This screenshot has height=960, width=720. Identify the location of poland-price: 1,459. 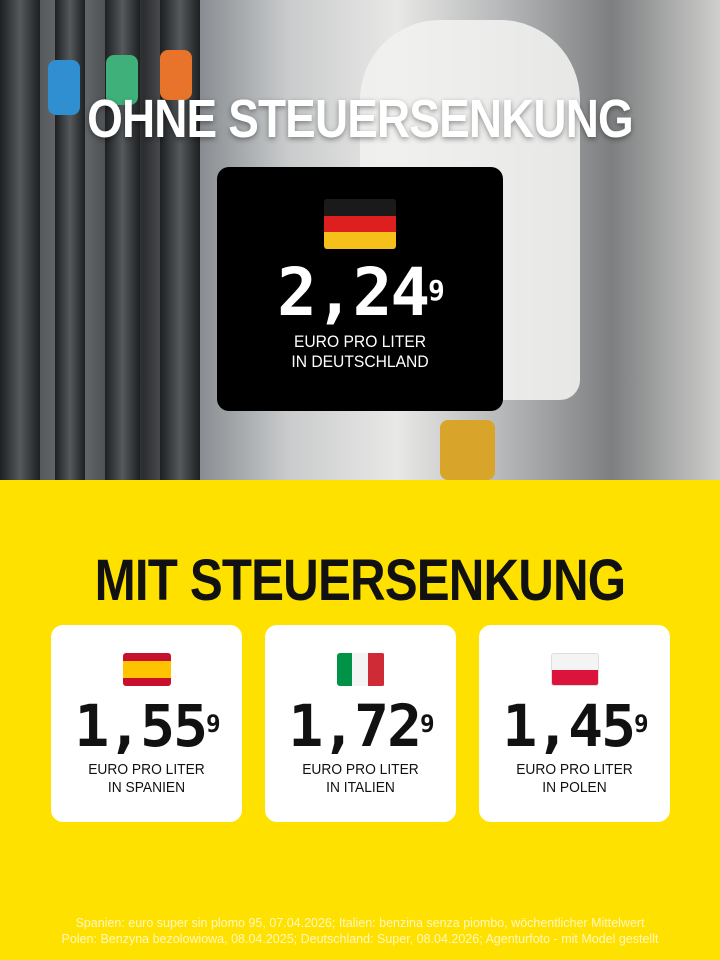
(575, 726).